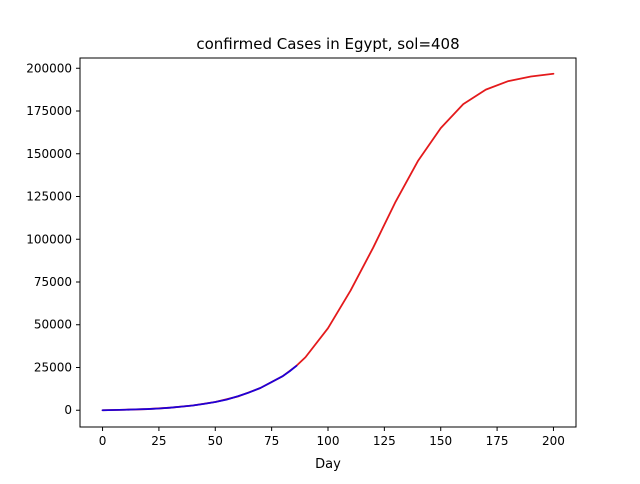  Describe the element at coordinates (53, 282) in the screenshot. I see `y-tick-label: 75000` at that location.